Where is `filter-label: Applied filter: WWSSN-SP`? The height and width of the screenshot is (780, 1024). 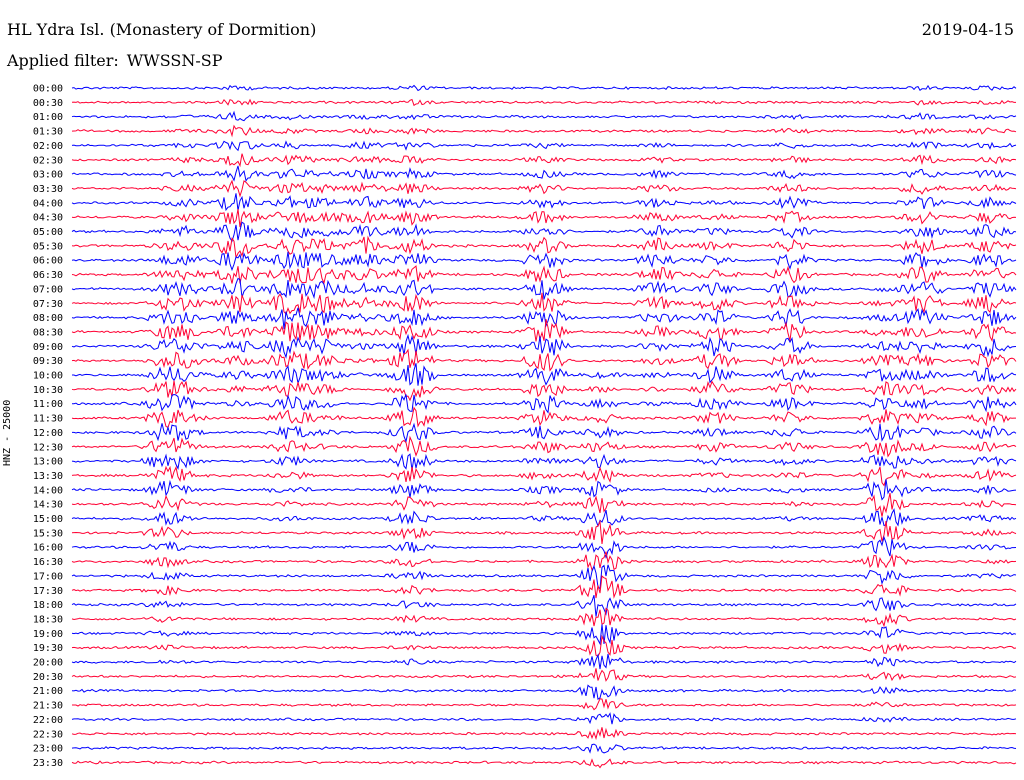 filter-label: Applied filter: WWSSN-SP is located at coordinates (114, 61).